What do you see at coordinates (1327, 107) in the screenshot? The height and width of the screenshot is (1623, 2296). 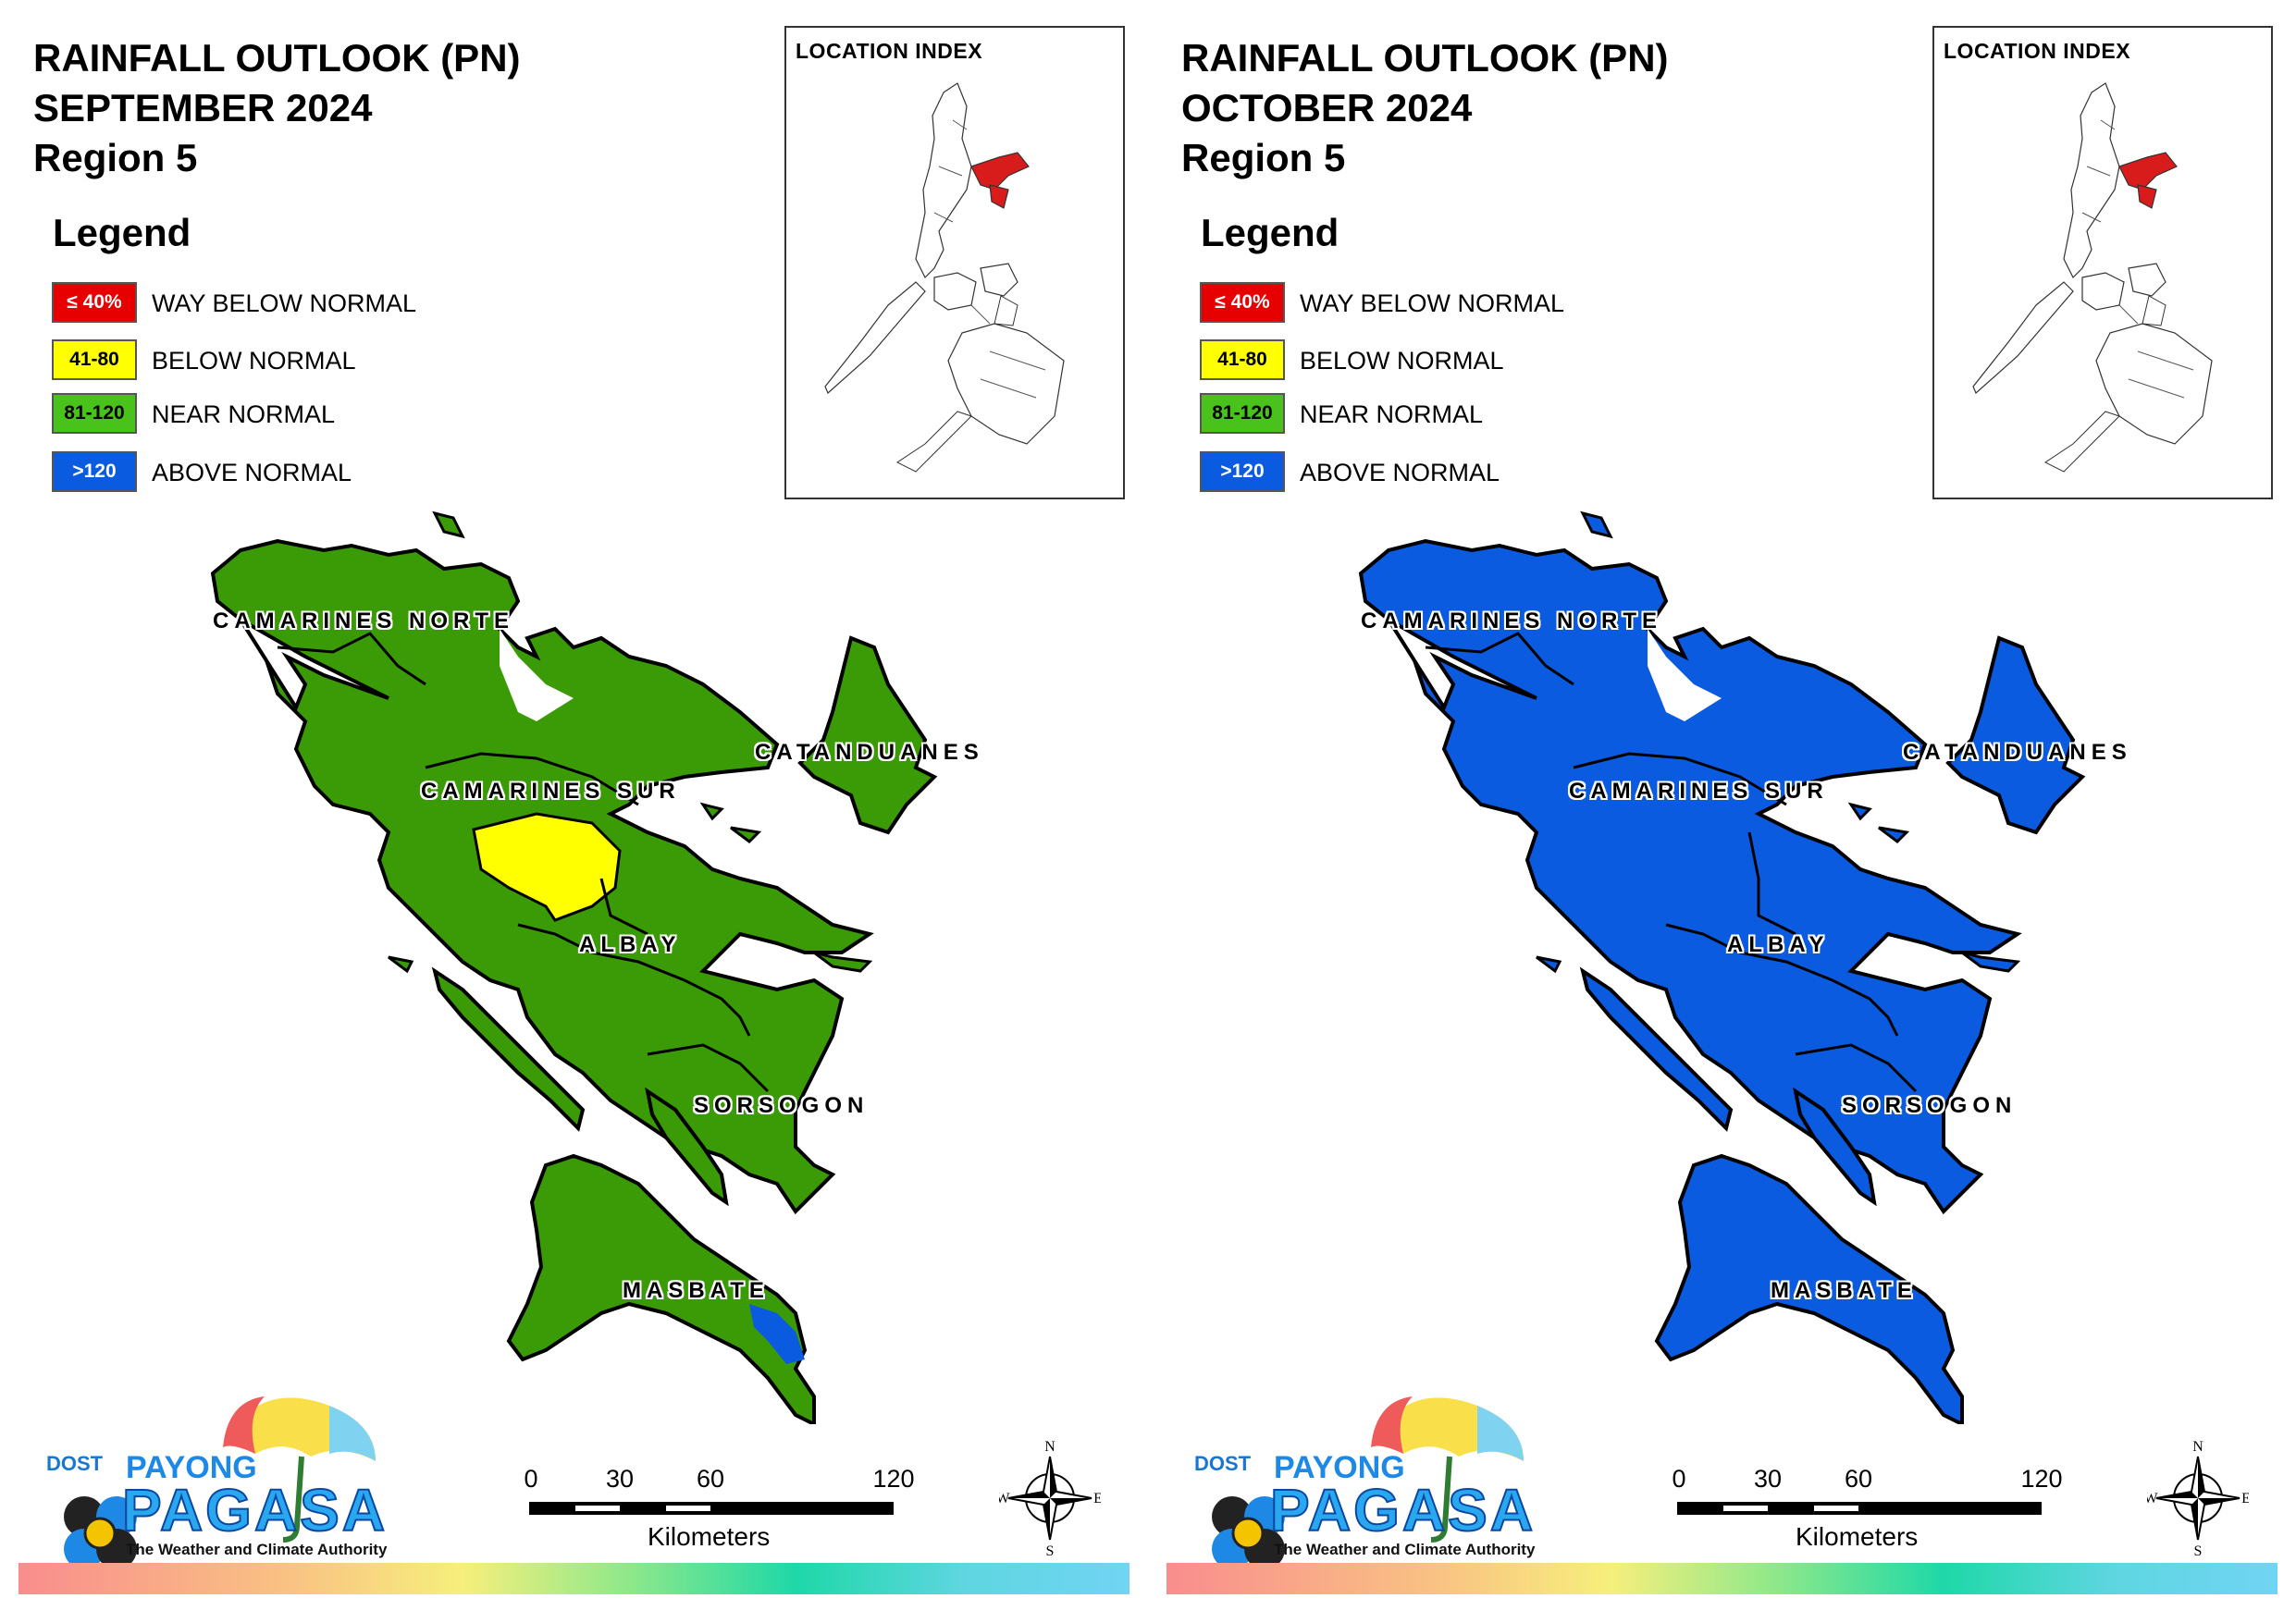 I see `title-line-2: OCTOBER 2024` at bounding box center [1327, 107].